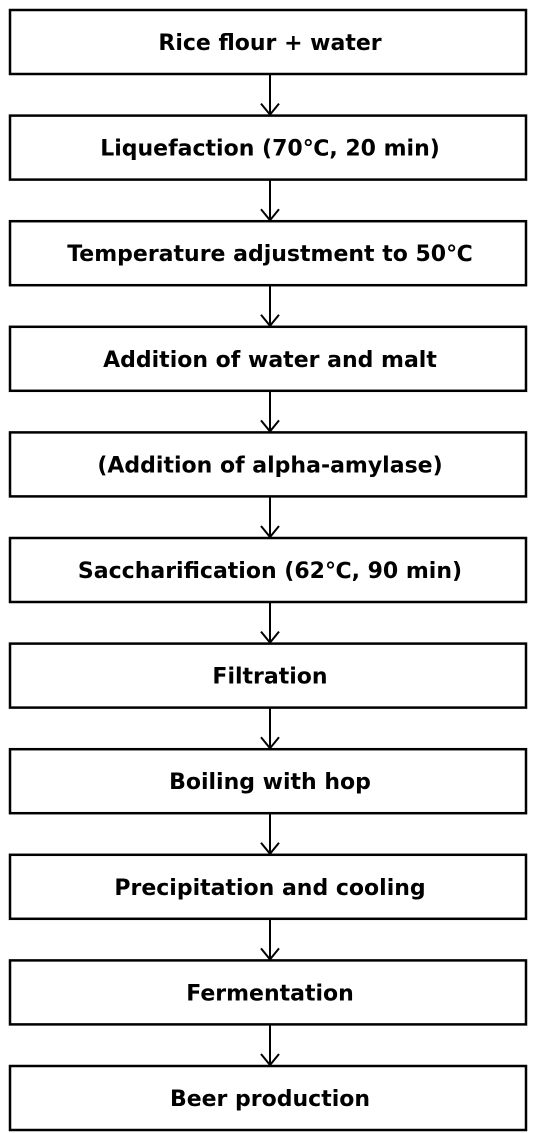  I want to click on process-label: Fermentation, so click(270, 993).